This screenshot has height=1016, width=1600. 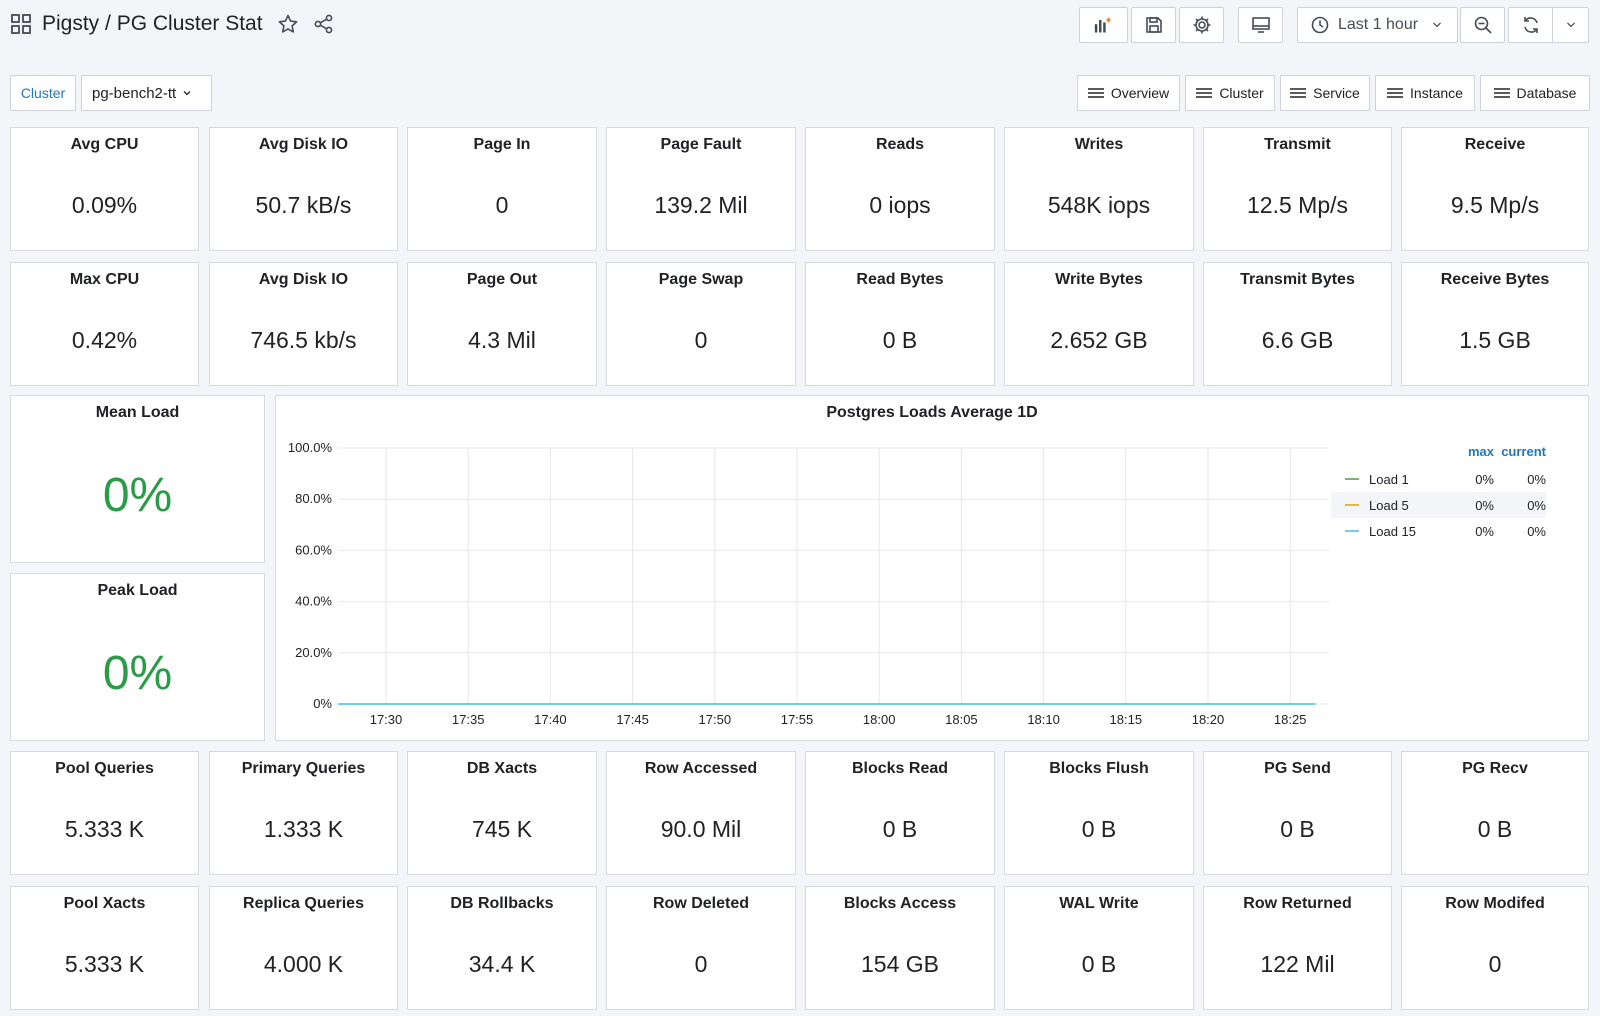 What do you see at coordinates (468, 719) in the screenshot?
I see `x-tick-label: 17:35` at bounding box center [468, 719].